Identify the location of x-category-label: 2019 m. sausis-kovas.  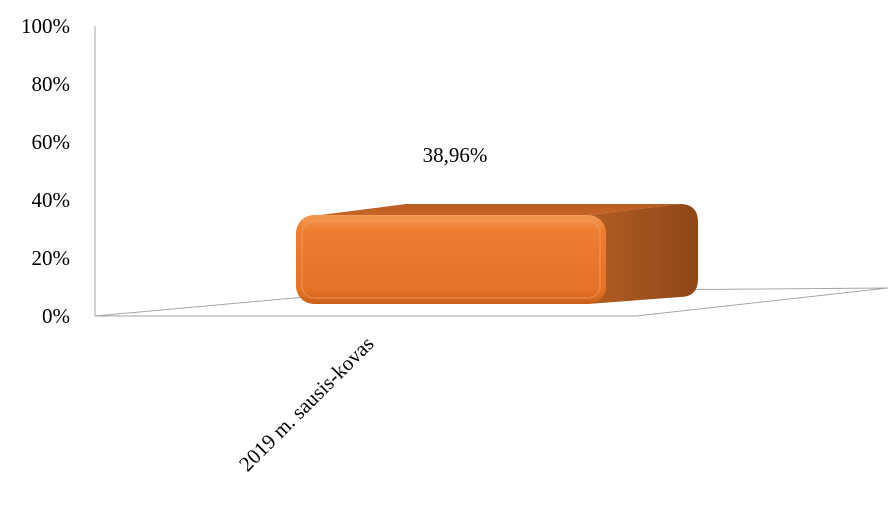
(306, 404).